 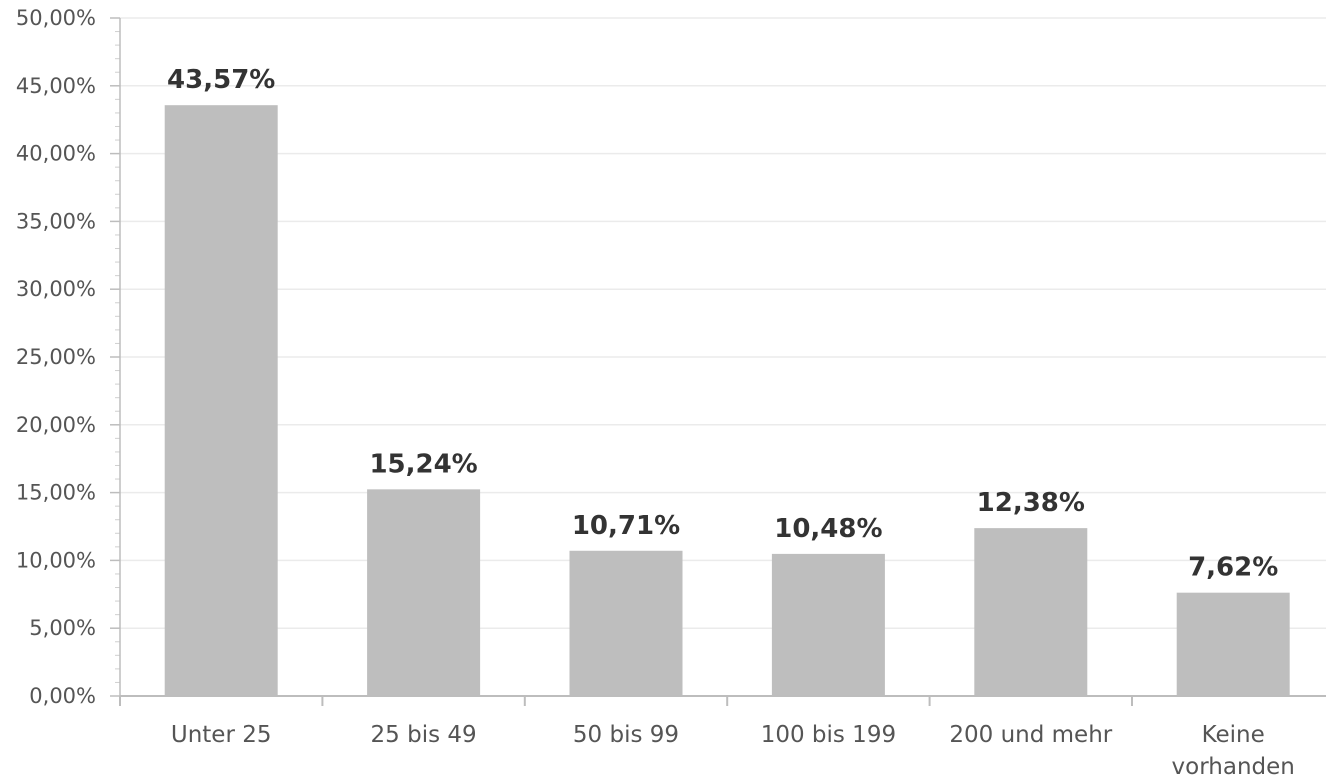 What do you see at coordinates (56, 154) in the screenshot?
I see `y-tick-label: 40,00%` at bounding box center [56, 154].